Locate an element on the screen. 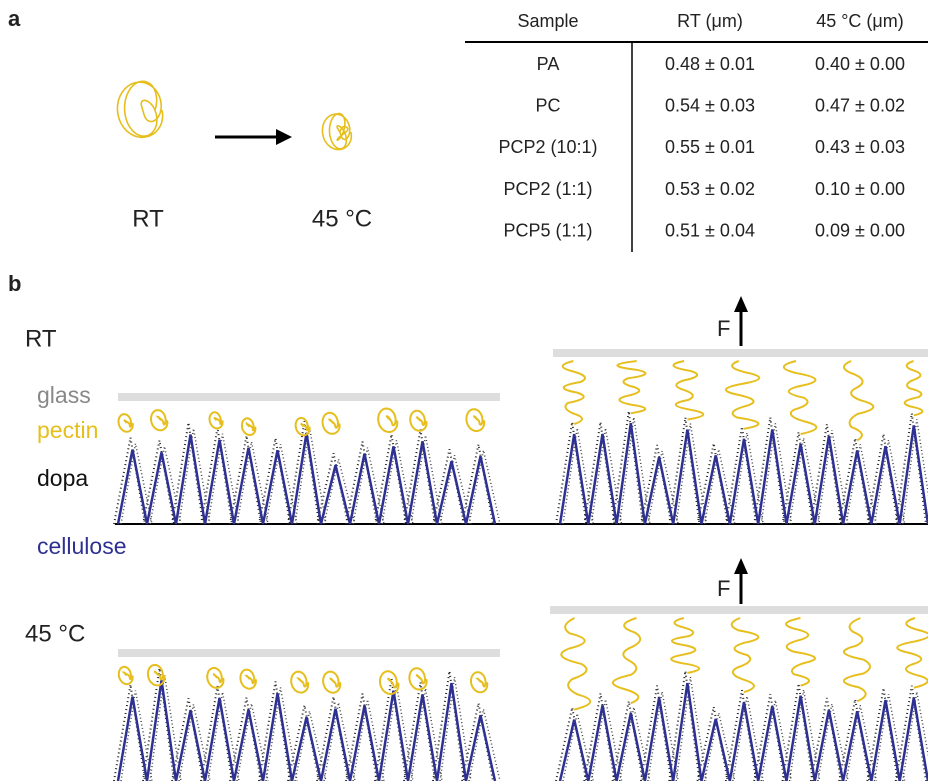 Image resolution: width=928 pixels, height=781 pixels. table-header: Sample is located at coordinates (547, 21).